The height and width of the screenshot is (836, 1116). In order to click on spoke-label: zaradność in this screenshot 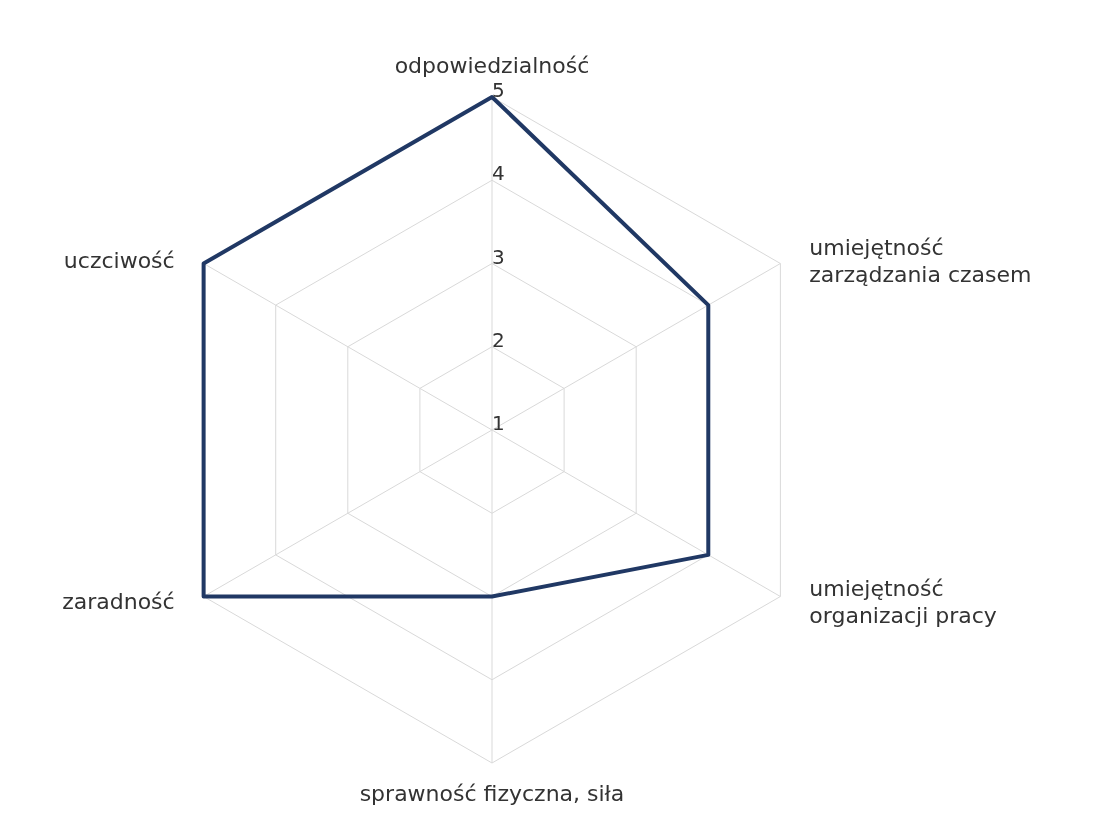, I will do `click(118, 601)`.